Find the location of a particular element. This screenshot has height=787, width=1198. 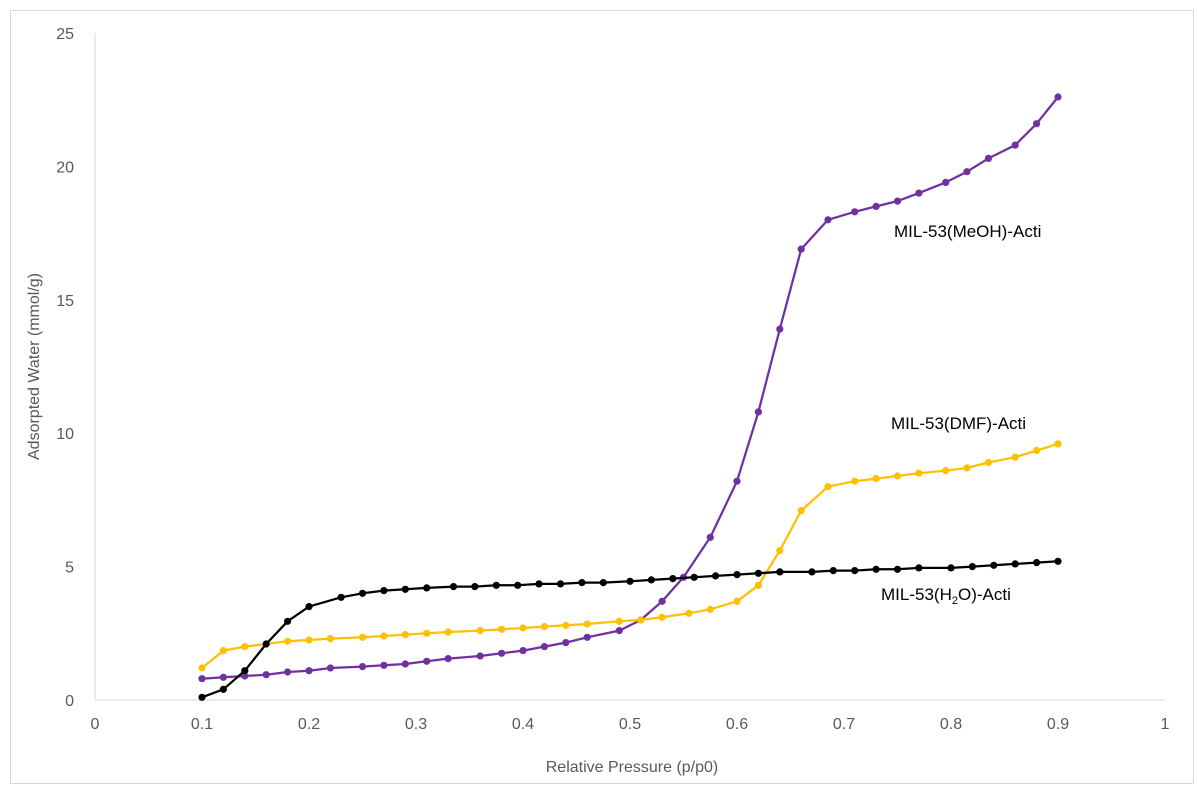

series-label-text: MIL-53(H is located at coordinates (916, 594).